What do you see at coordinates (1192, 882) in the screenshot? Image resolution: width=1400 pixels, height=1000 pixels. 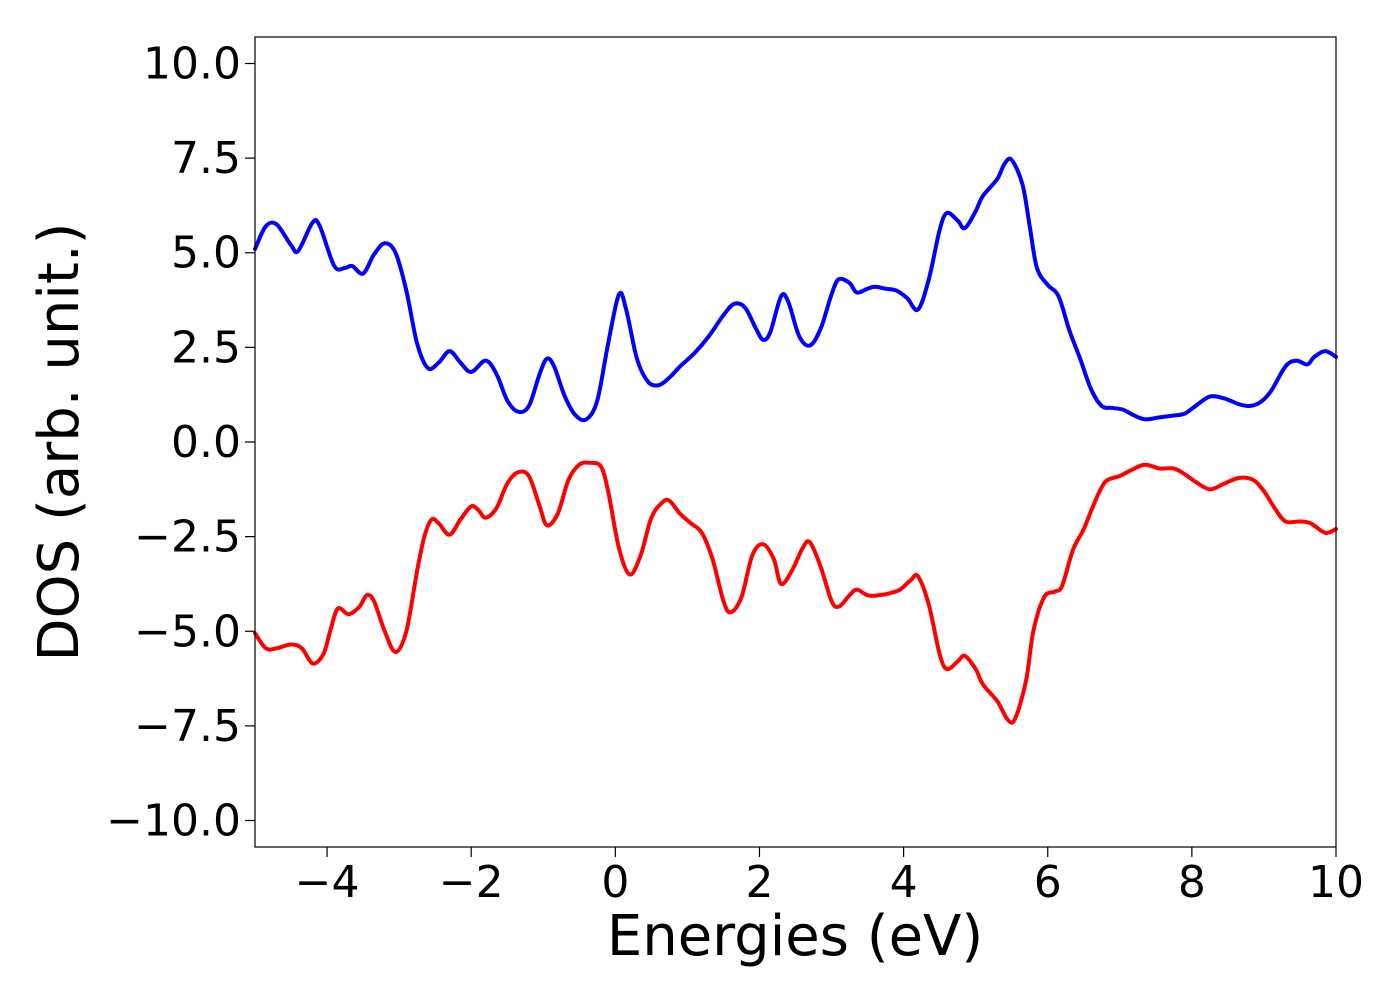 I see `x-tick-label: 8` at bounding box center [1192, 882].